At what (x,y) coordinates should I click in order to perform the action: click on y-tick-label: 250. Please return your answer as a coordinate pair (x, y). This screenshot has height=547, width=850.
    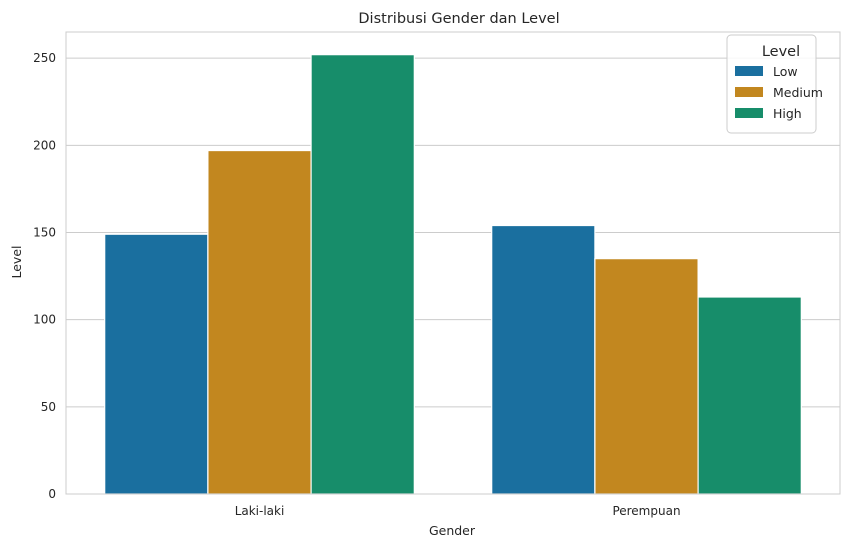
    Looking at the image, I should click on (44, 58).